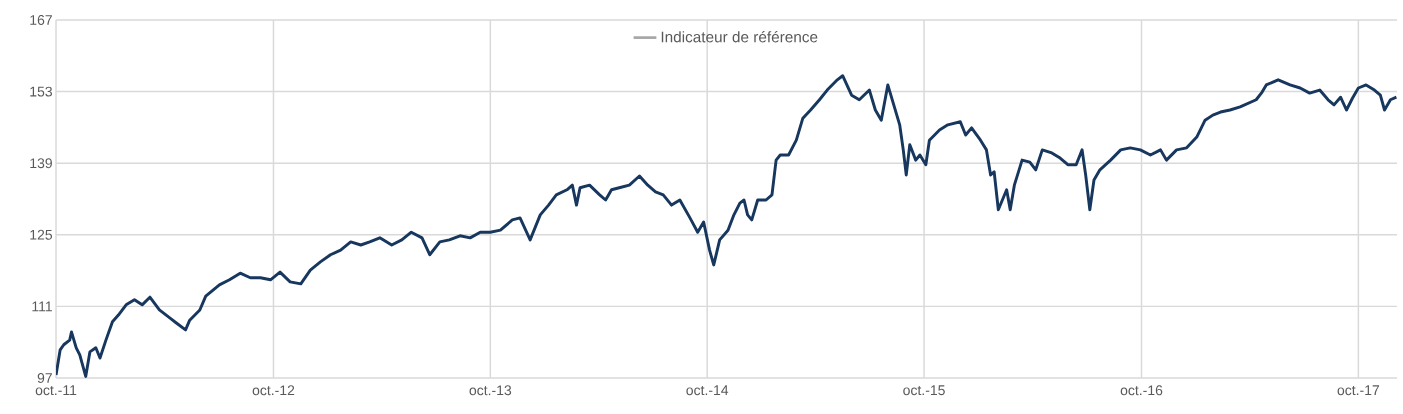  What do you see at coordinates (44, 378) in the screenshot?
I see `y-tick-label: 97` at bounding box center [44, 378].